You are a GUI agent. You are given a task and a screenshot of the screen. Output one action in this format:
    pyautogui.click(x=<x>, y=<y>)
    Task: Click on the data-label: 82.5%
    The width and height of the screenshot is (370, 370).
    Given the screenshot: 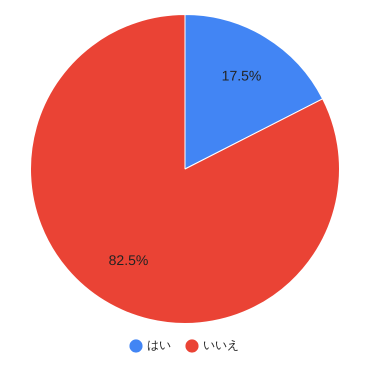 What is the action you would take?
    pyautogui.click(x=128, y=260)
    